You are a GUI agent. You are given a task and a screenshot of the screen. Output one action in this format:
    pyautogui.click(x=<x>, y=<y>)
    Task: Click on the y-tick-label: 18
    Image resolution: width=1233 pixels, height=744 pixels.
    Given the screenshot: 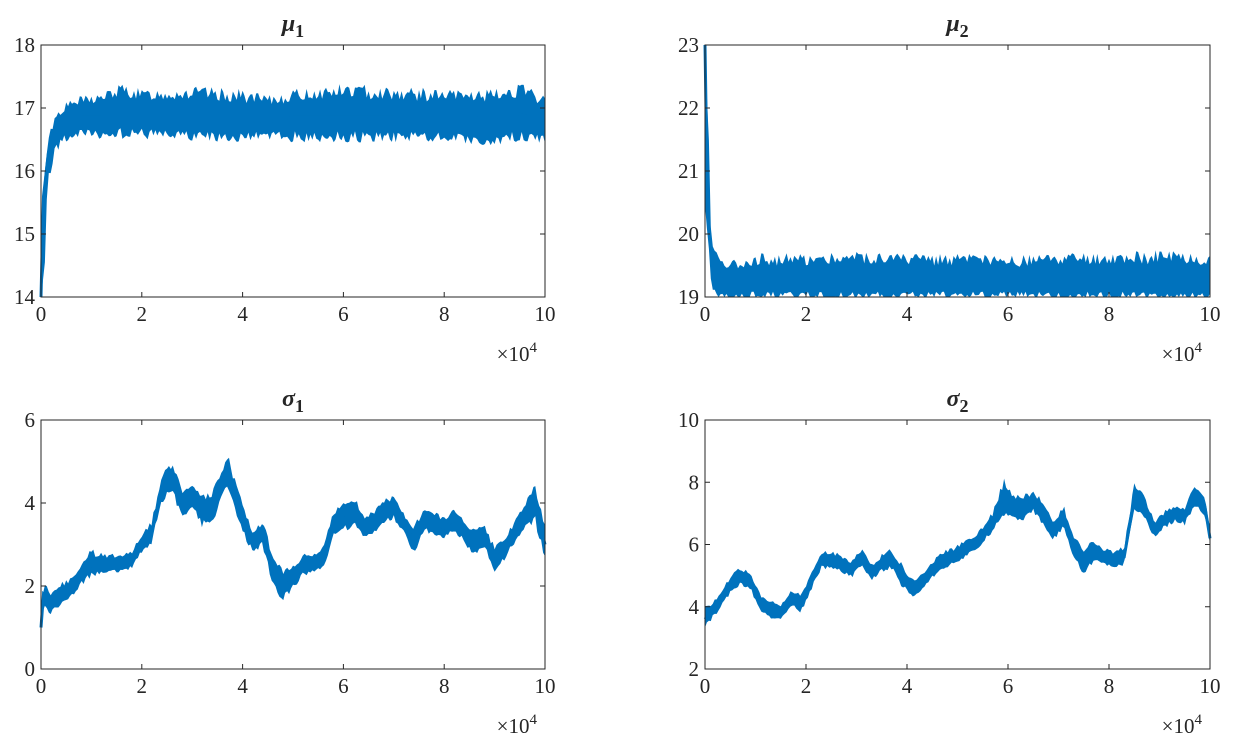 What is the action you would take?
    pyautogui.click(x=24, y=45)
    